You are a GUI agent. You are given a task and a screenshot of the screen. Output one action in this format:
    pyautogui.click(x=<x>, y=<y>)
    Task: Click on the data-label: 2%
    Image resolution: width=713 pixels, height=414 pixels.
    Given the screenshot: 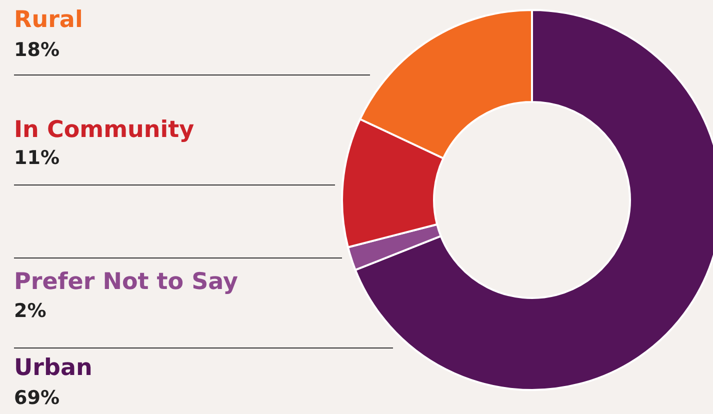 What is the action you would take?
    pyautogui.click(x=30, y=311)
    